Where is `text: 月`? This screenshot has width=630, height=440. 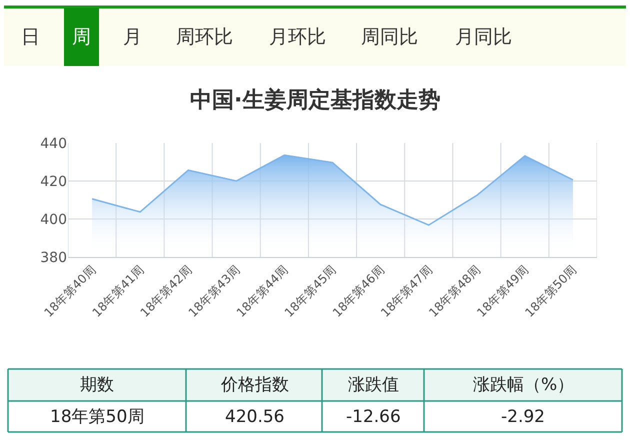 text: 月 is located at coordinates (132, 37).